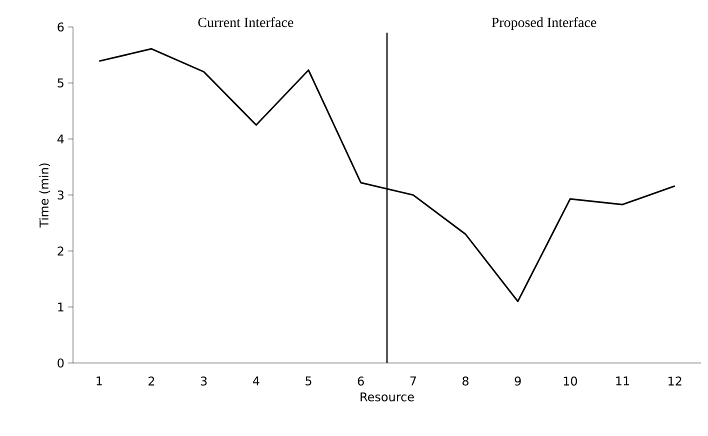 This screenshot has height=436, width=708. I want to click on y-tick-label: 1, so click(61, 307).